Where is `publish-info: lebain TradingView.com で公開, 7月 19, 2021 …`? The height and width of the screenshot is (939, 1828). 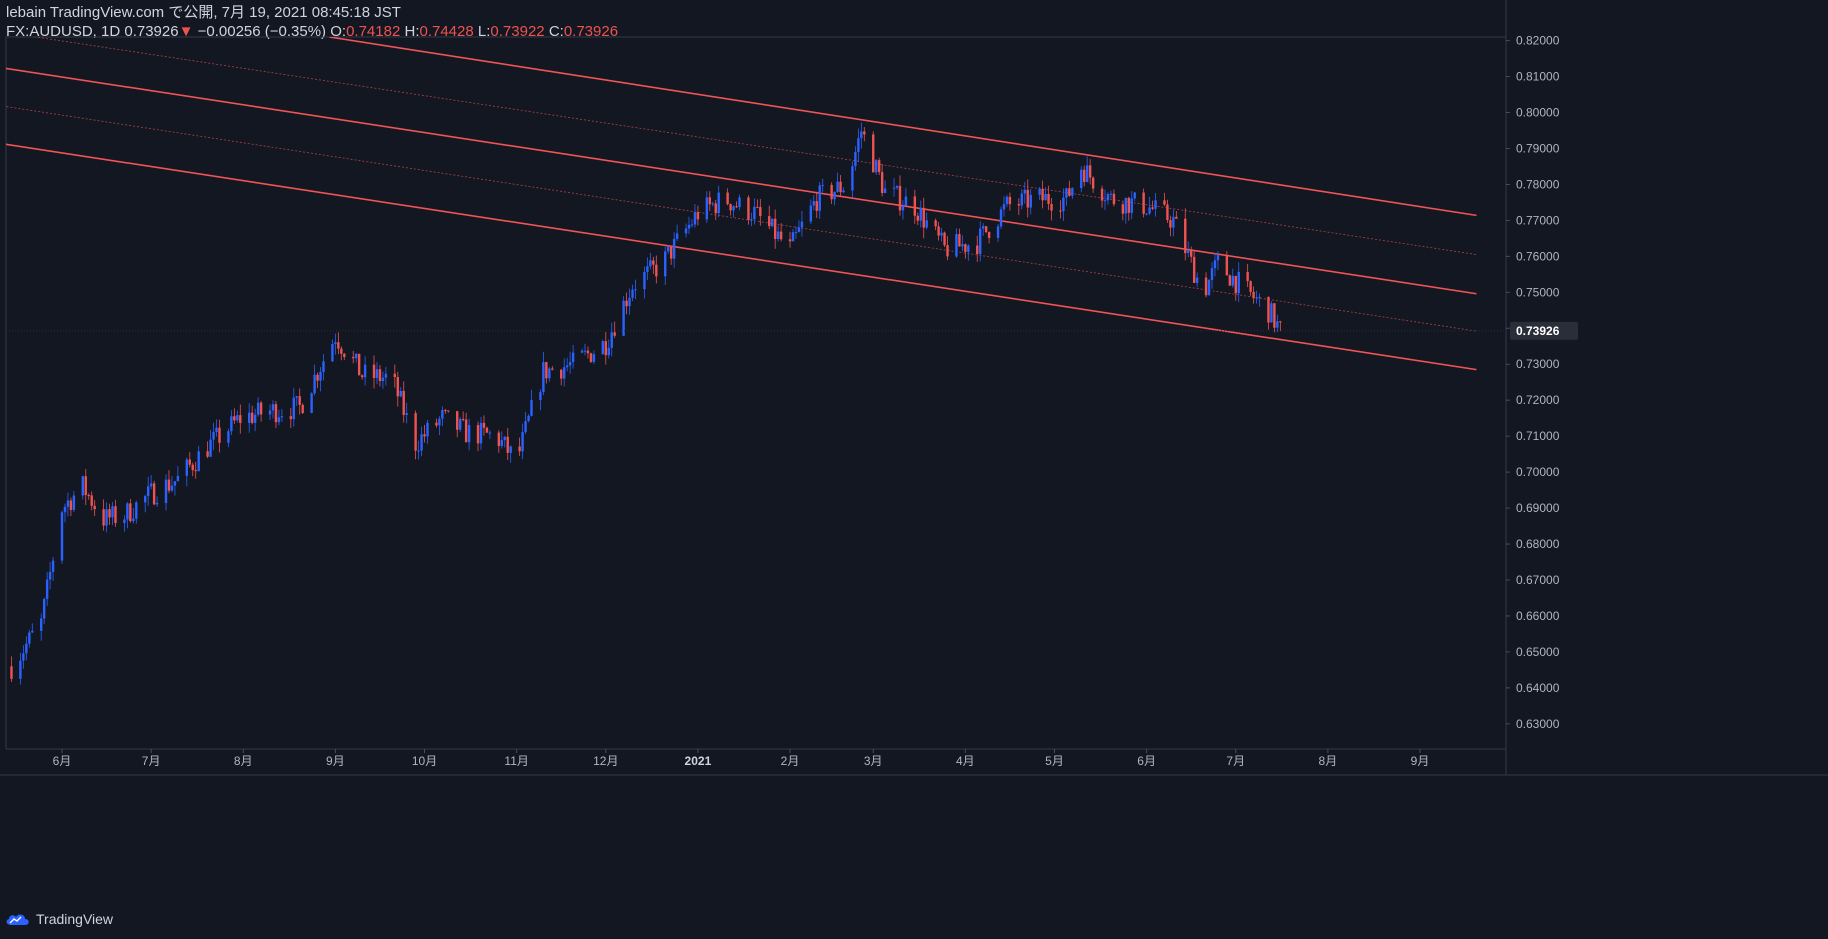 publish-info: lebain TradingView.com で公開, 7月 19, 2021 … is located at coordinates (203, 12).